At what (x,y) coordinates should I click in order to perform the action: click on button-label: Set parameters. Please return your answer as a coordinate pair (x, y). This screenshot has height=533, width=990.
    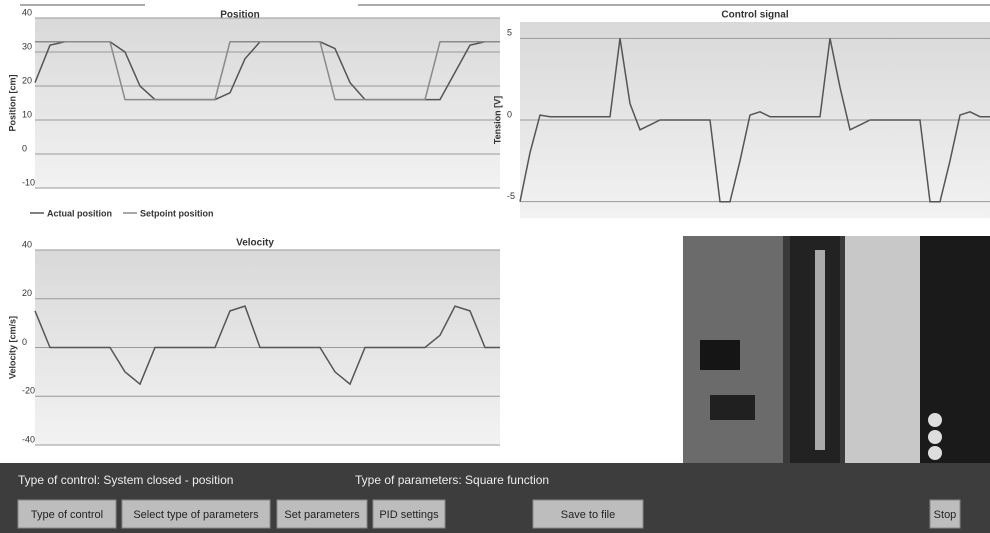
    Looking at the image, I should click on (322, 515).